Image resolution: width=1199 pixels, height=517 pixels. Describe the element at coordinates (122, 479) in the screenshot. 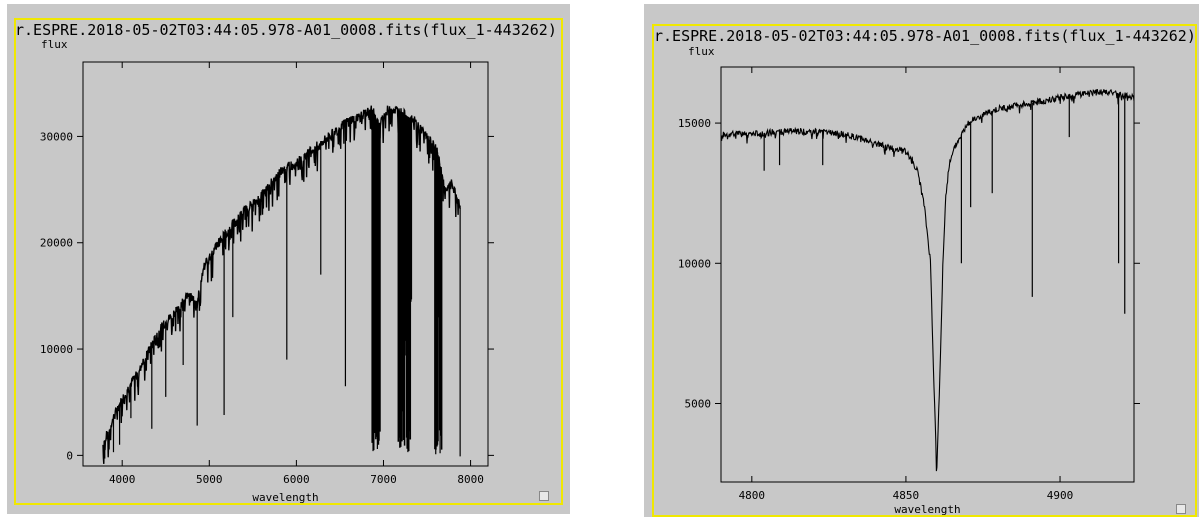

I see `x-tick-label: 4000` at that location.